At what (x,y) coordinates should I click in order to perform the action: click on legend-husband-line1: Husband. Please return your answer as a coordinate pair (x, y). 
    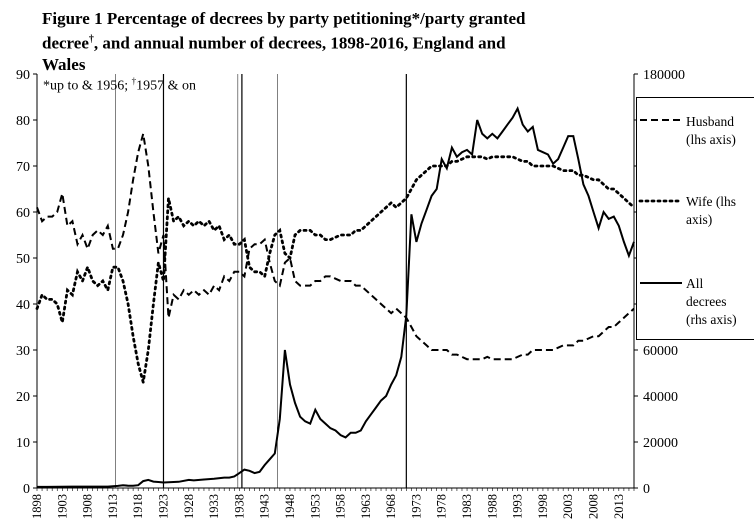
    Looking at the image, I should click on (710, 121).